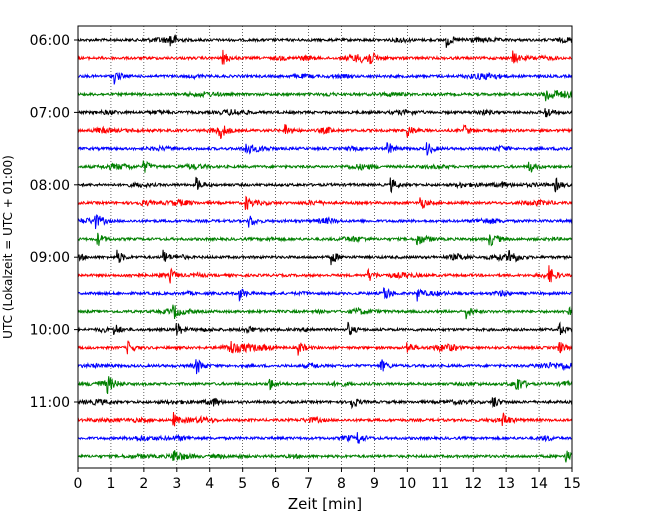 The height and width of the screenshot is (520, 650). Describe the element at coordinates (341, 484) in the screenshot. I see `x-tick-label: 8` at that location.